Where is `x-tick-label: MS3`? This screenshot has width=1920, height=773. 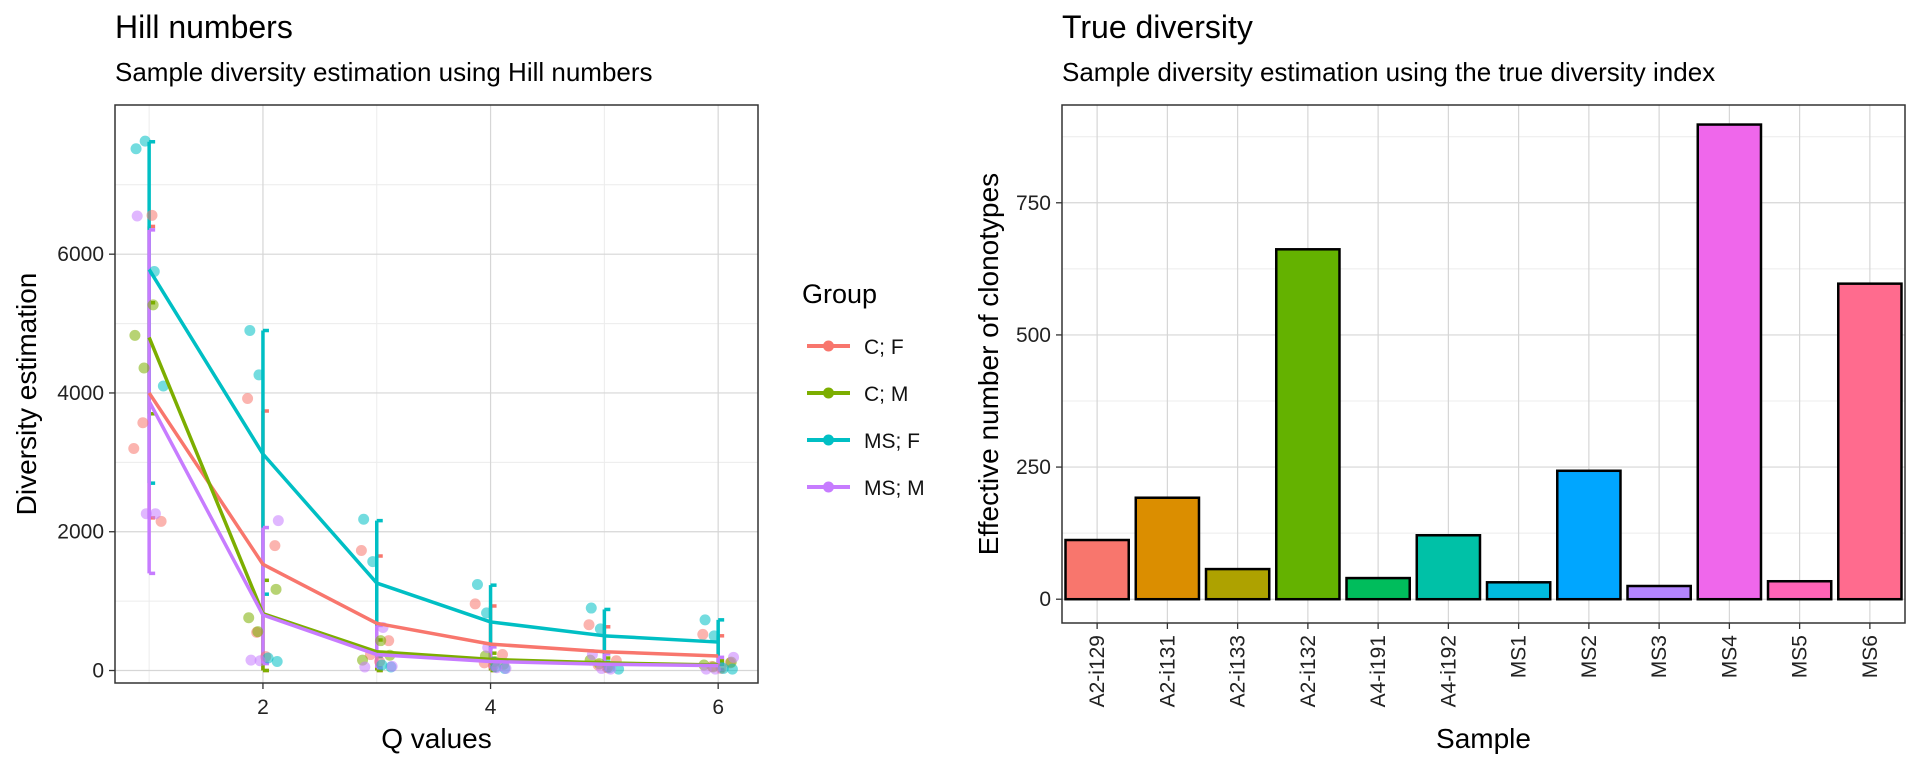 x-tick-label: MS3 is located at coordinates (1659, 656).